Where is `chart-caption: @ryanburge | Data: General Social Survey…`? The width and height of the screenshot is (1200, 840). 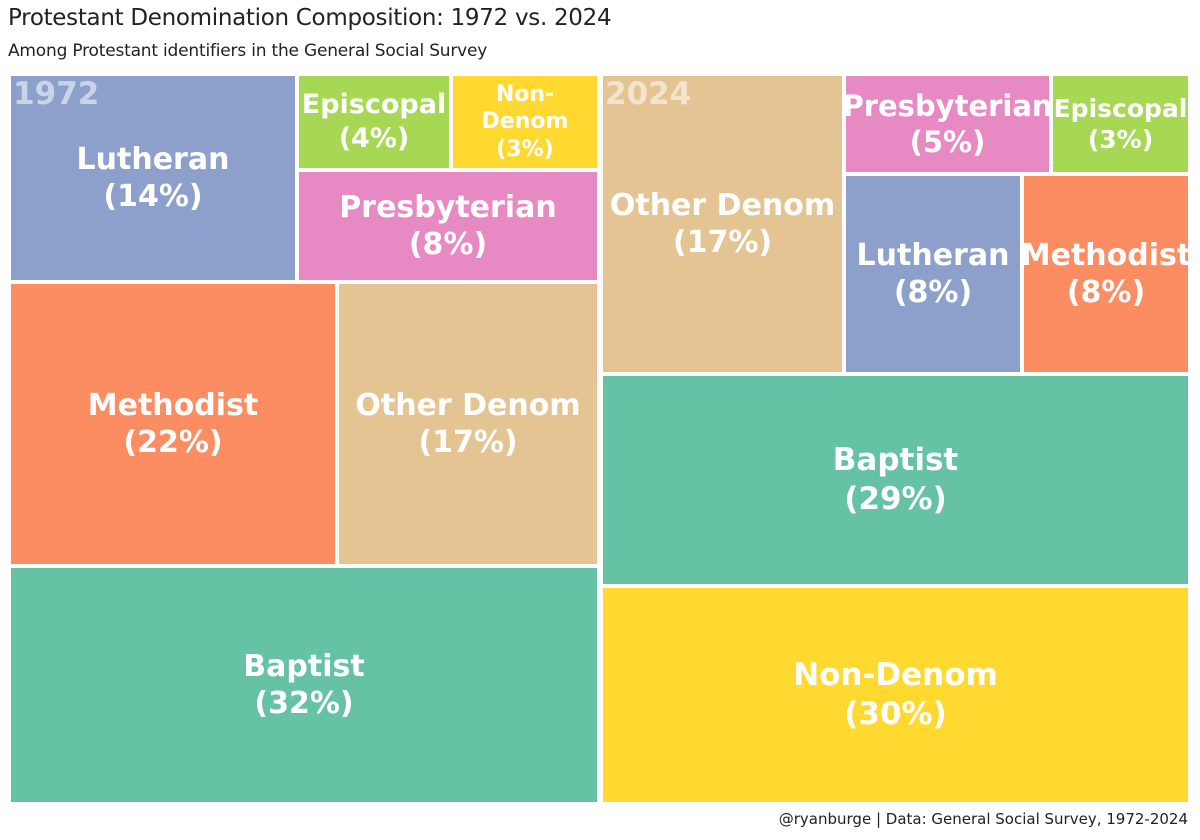
chart-caption: @ryanburge | Data: General Social Survey… is located at coordinates (983, 819).